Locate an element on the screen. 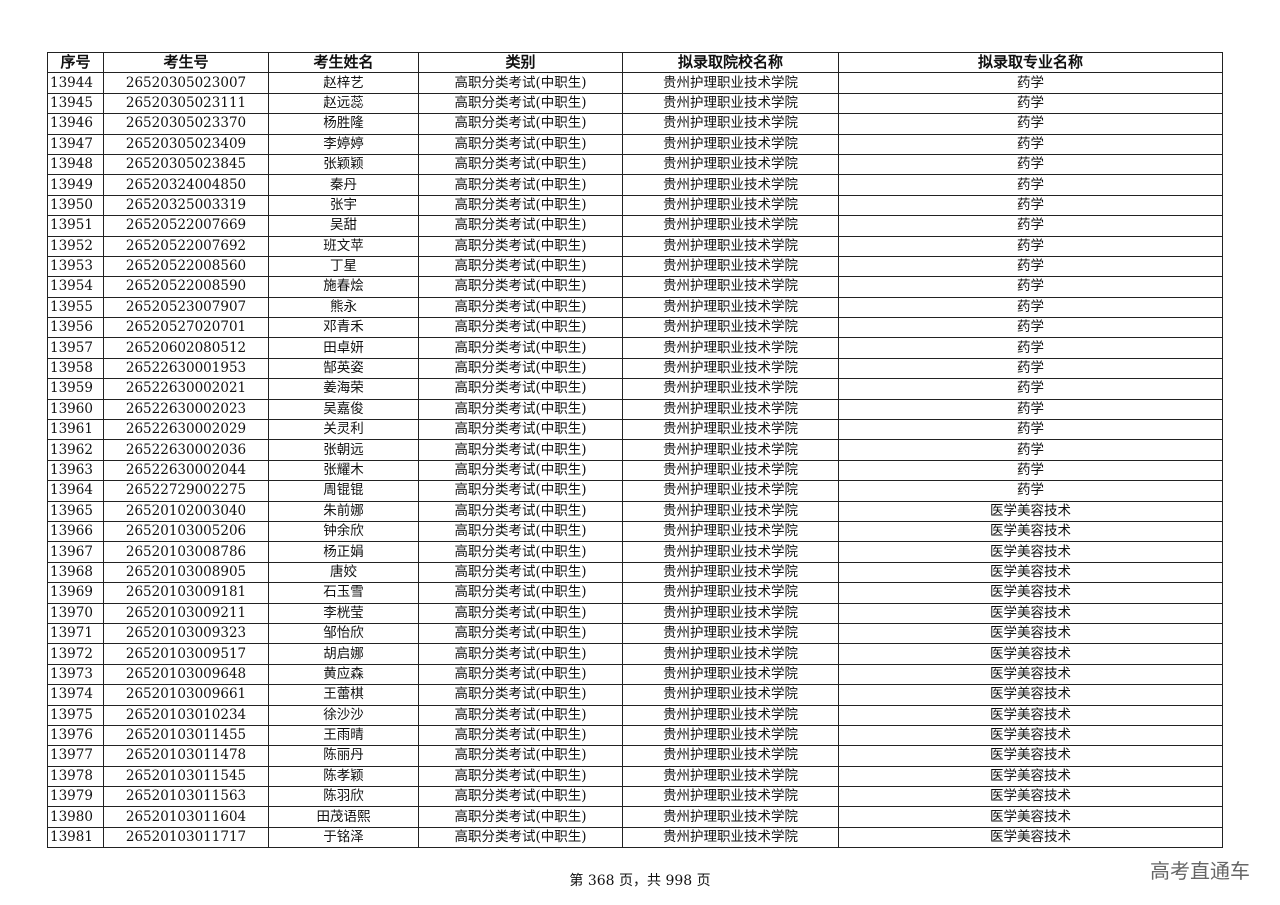 The width and height of the screenshot is (1280, 905). cell-seq: 13977 is located at coordinates (75, 756).